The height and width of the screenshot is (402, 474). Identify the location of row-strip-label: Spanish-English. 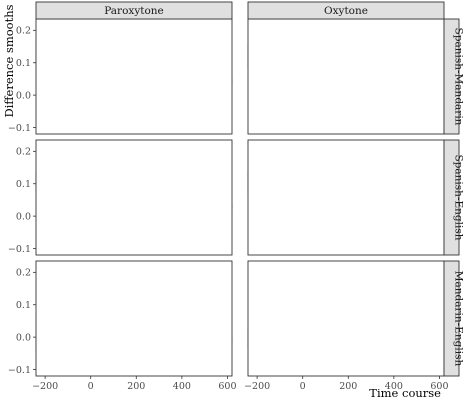
(459, 197).